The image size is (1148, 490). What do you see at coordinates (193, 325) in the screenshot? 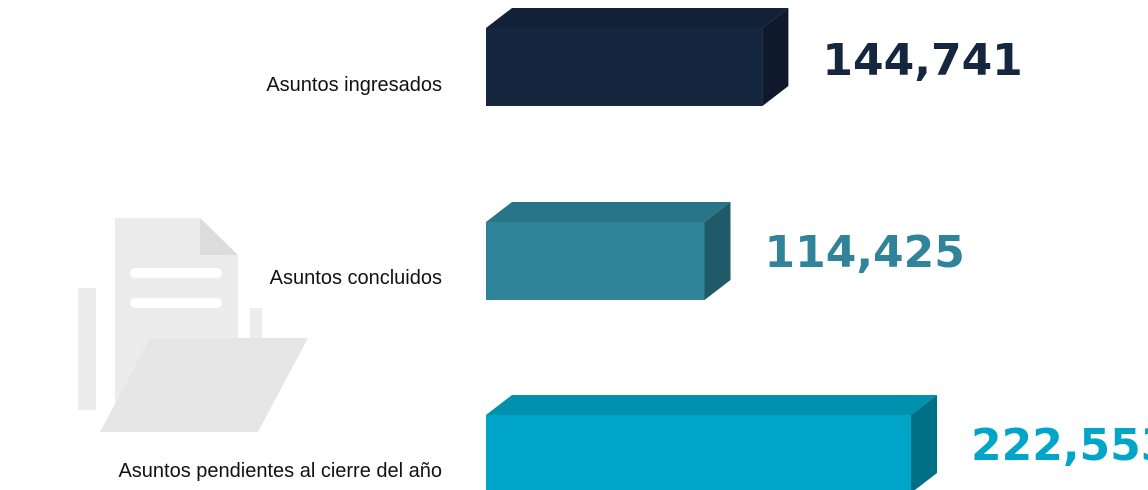
I see `document-folder-icon` at bounding box center [193, 325].